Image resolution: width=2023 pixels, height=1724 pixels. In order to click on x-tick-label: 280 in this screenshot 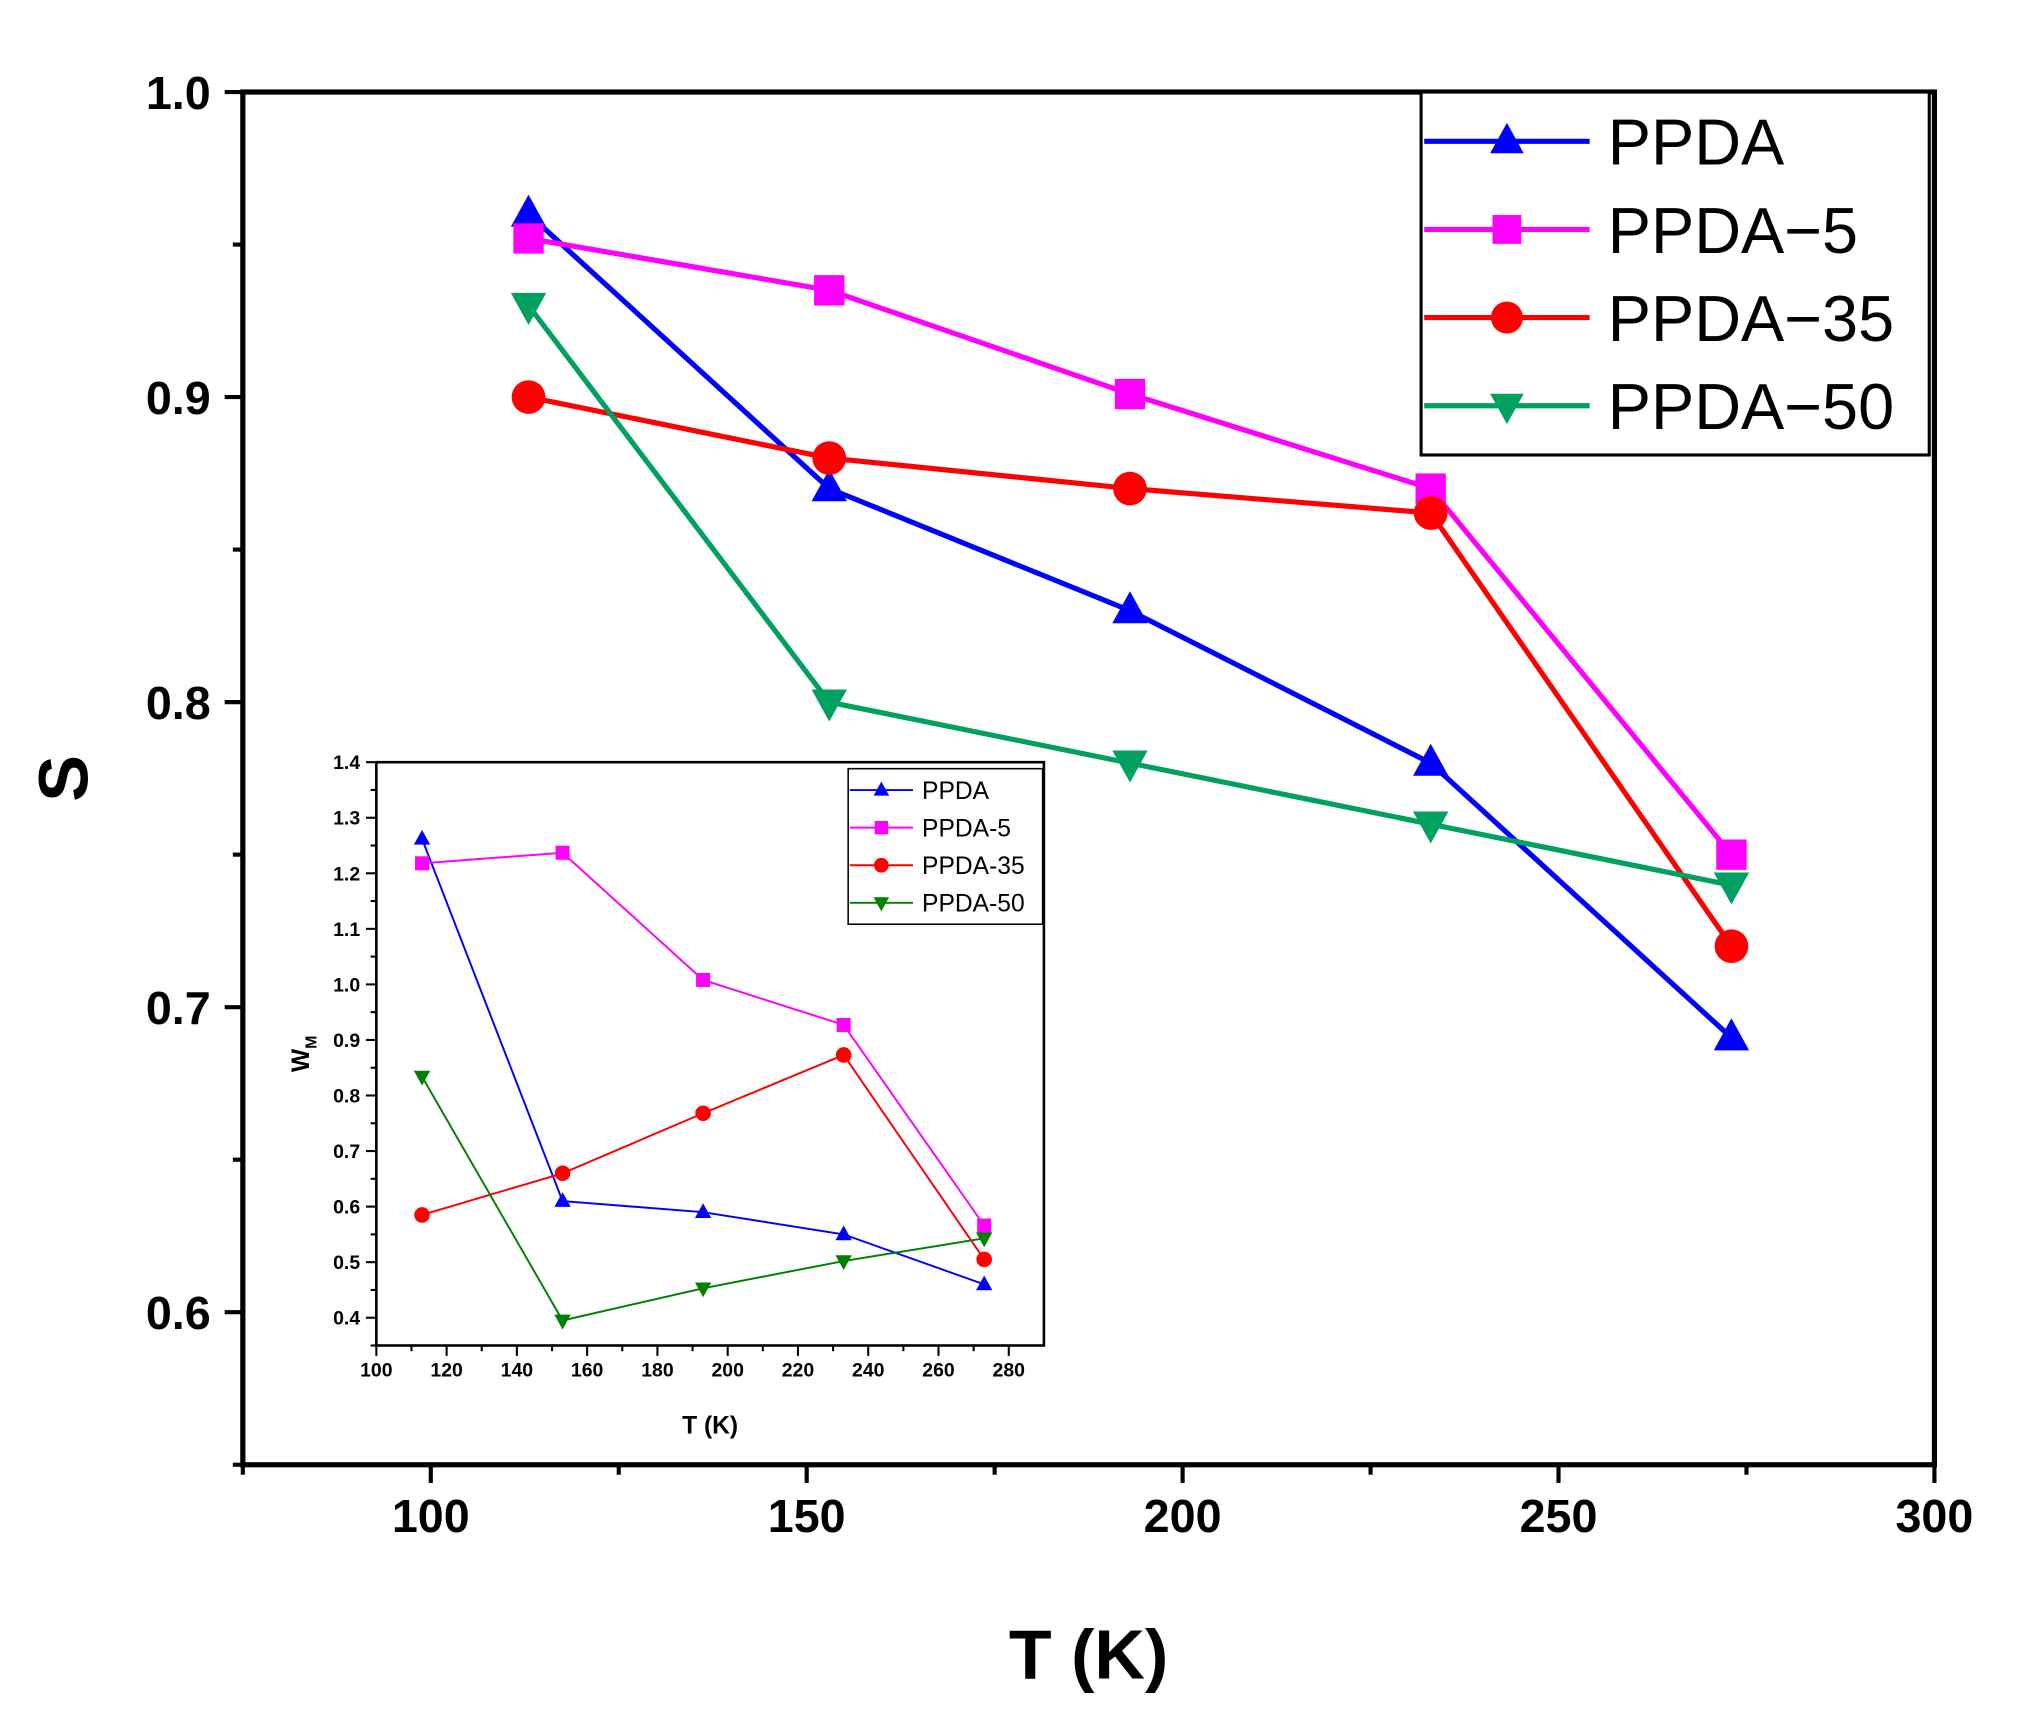, I will do `click(1009, 1370)`.